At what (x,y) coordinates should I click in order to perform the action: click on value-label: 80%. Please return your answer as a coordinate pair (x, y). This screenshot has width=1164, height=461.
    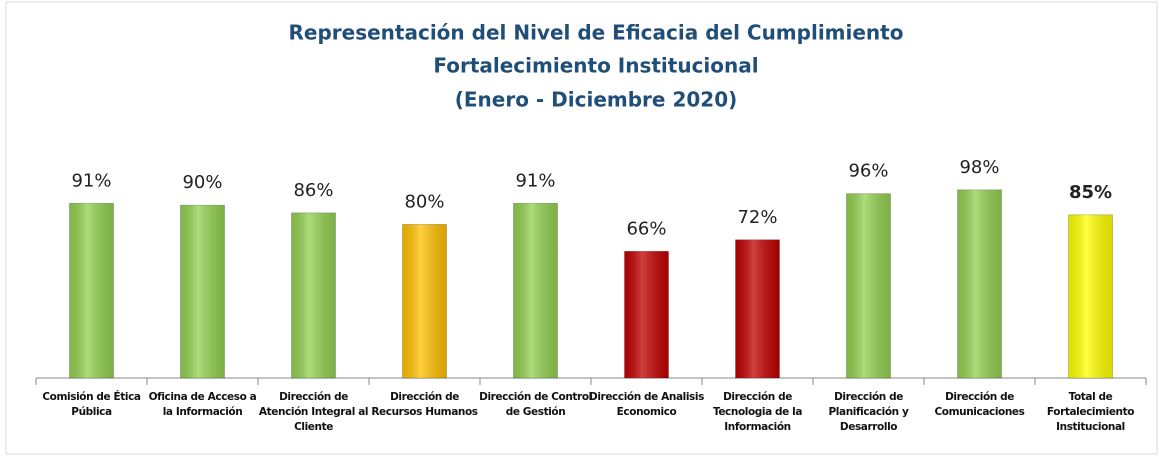
    Looking at the image, I should click on (424, 201).